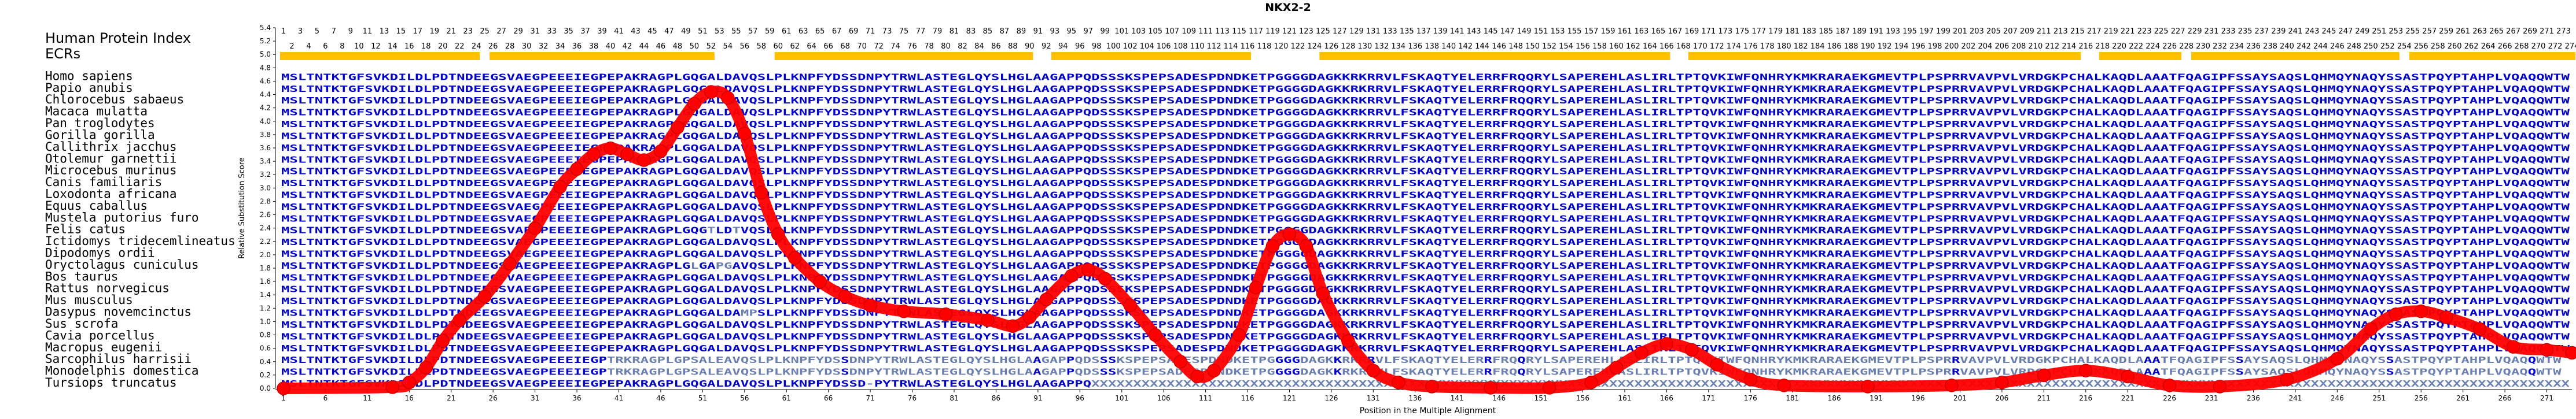 The image size is (2576, 419). What do you see at coordinates (2522, 46) in the screenshot?
I see `position-index-label: 268` at bounding box center [2522, 46].